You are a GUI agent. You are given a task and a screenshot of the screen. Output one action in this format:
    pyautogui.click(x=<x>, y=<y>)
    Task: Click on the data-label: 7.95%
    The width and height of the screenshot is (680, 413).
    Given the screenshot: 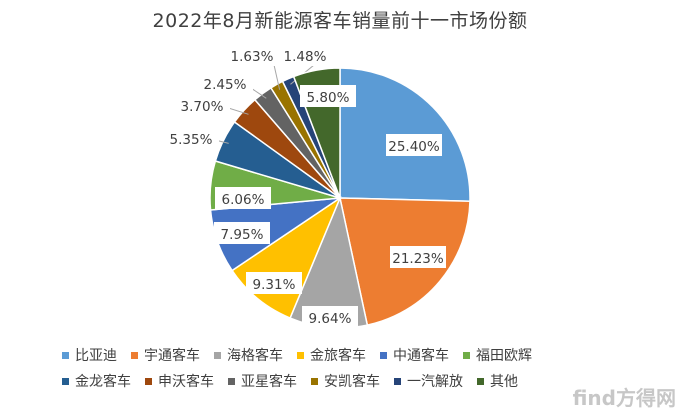 What is the action you would take?
    pyautogui.click(x=242, y=233)
    